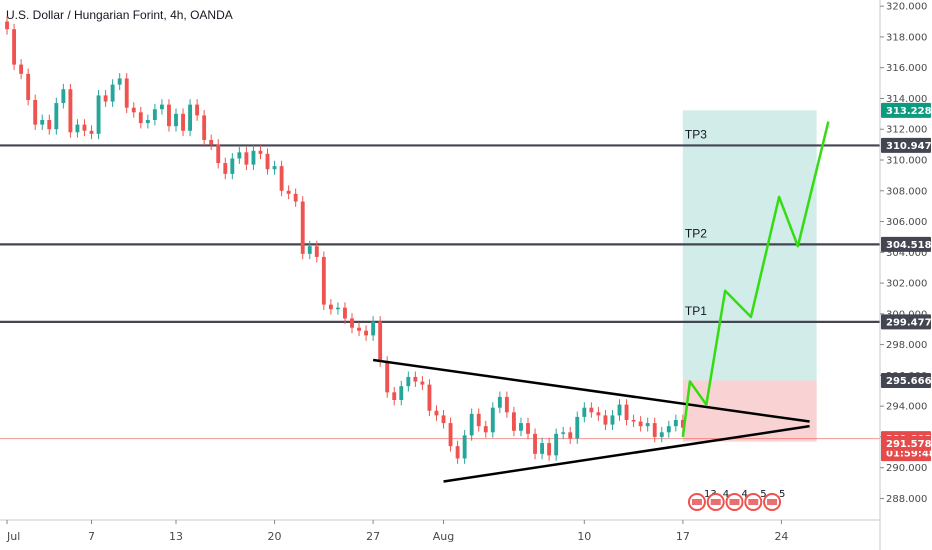 The image size is (932, 550). Describe the element at coordinates (906, 407) in the screenshot. I see `y-tick-label: 294.000` at that location.